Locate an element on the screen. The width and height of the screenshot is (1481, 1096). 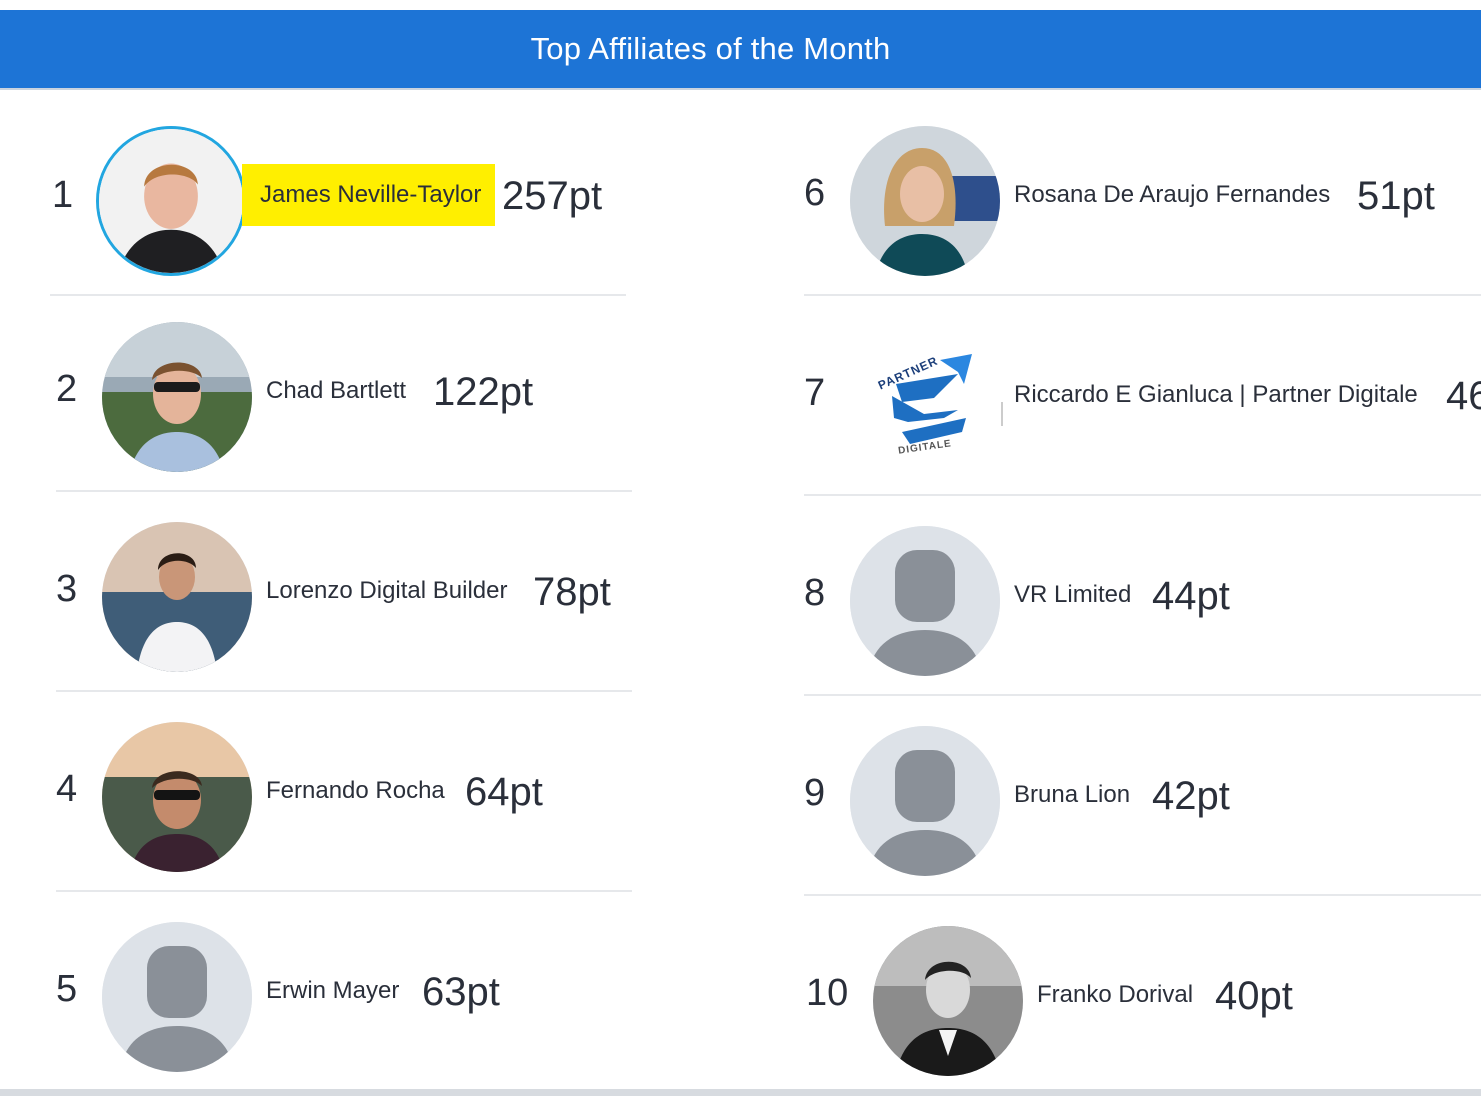
affiliate-points: 122pt is located at coordinates (483, 392).